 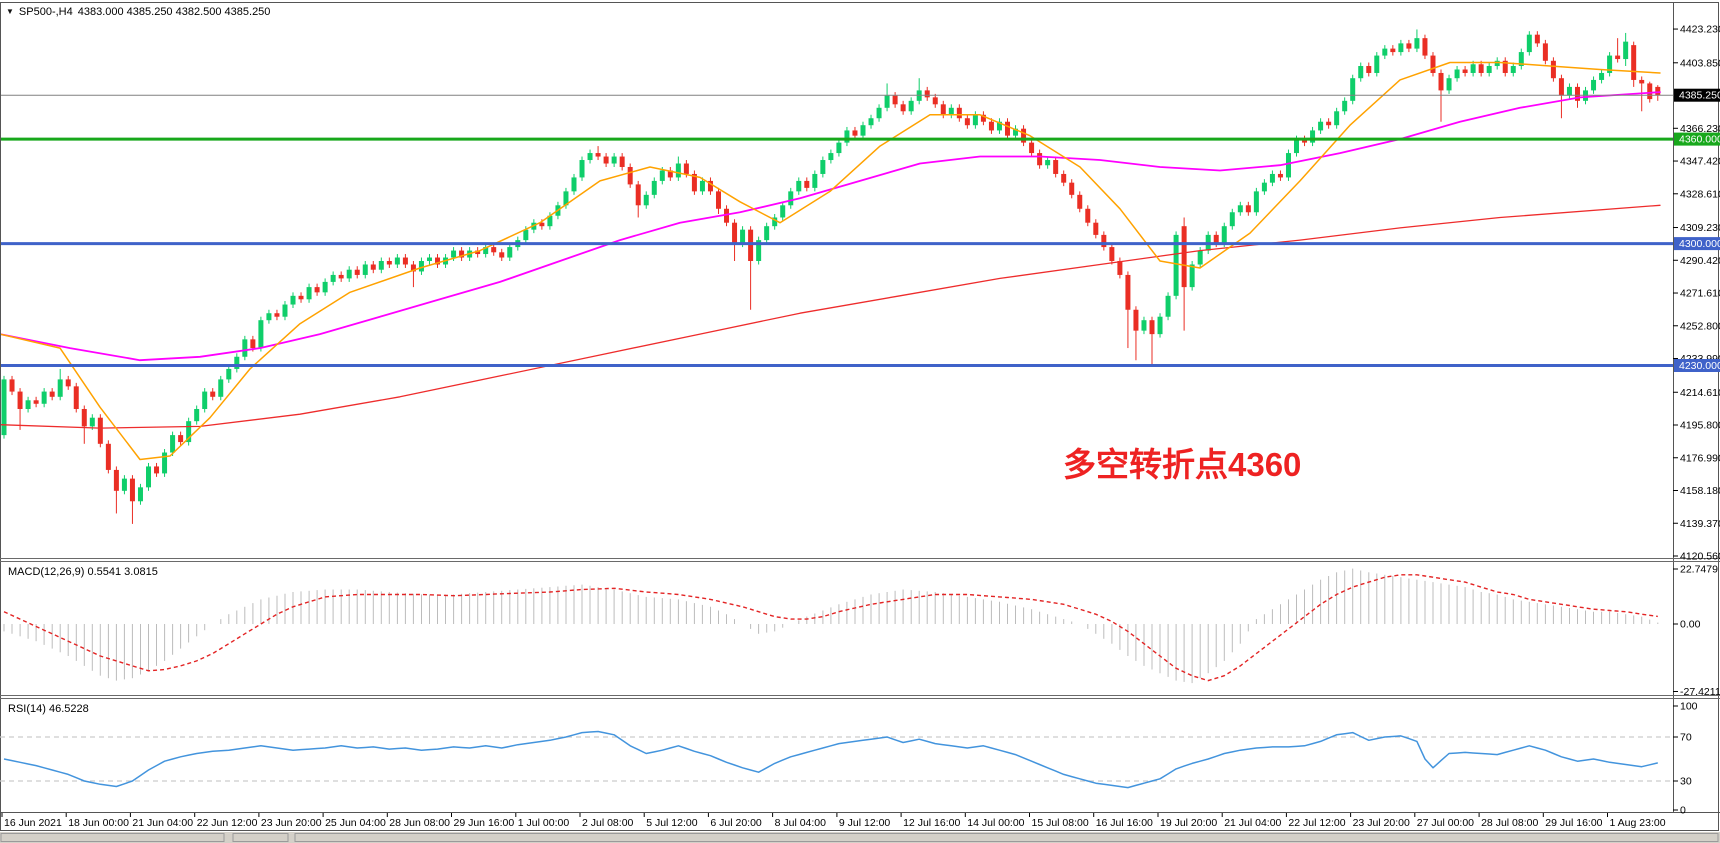 What do you see at coordinates (1700, 294) in the screenshot?
I see `svg-text: 4271.610` at bounding box center [1700, 294].